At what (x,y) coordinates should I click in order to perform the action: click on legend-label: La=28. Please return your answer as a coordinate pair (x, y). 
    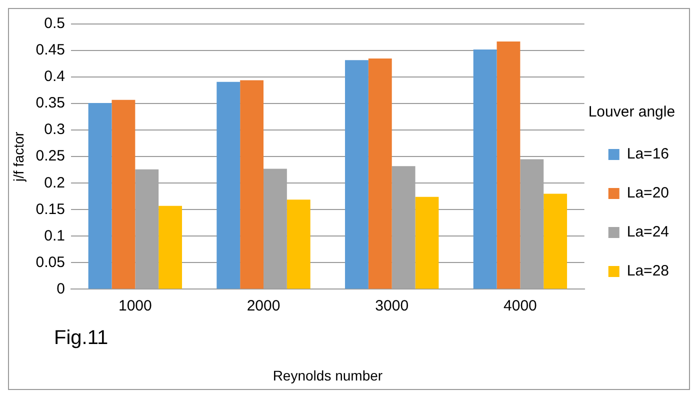
    Looking at the image, I should click on (648, 271).